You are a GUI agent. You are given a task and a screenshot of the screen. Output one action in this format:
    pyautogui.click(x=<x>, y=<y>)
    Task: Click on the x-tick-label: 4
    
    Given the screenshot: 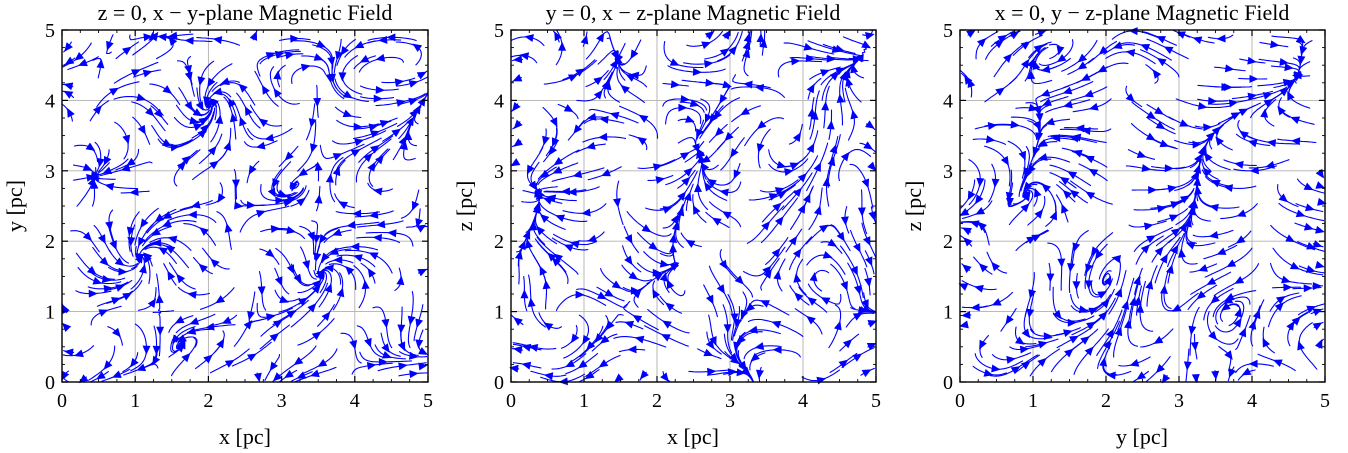 What is the action you would take?
    pyautogui.click(x=355, y=401)
    